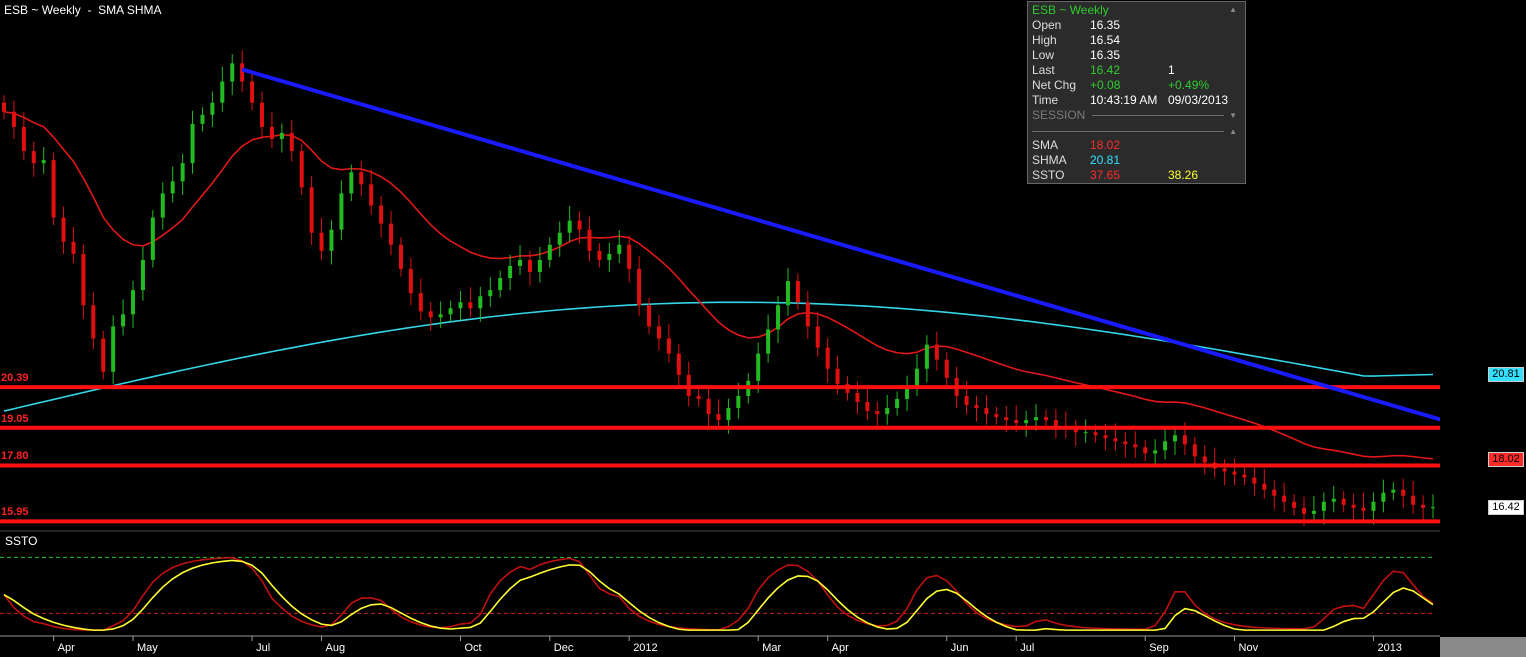  I want to click on quote-label: SHMA, so click(1049, 160).